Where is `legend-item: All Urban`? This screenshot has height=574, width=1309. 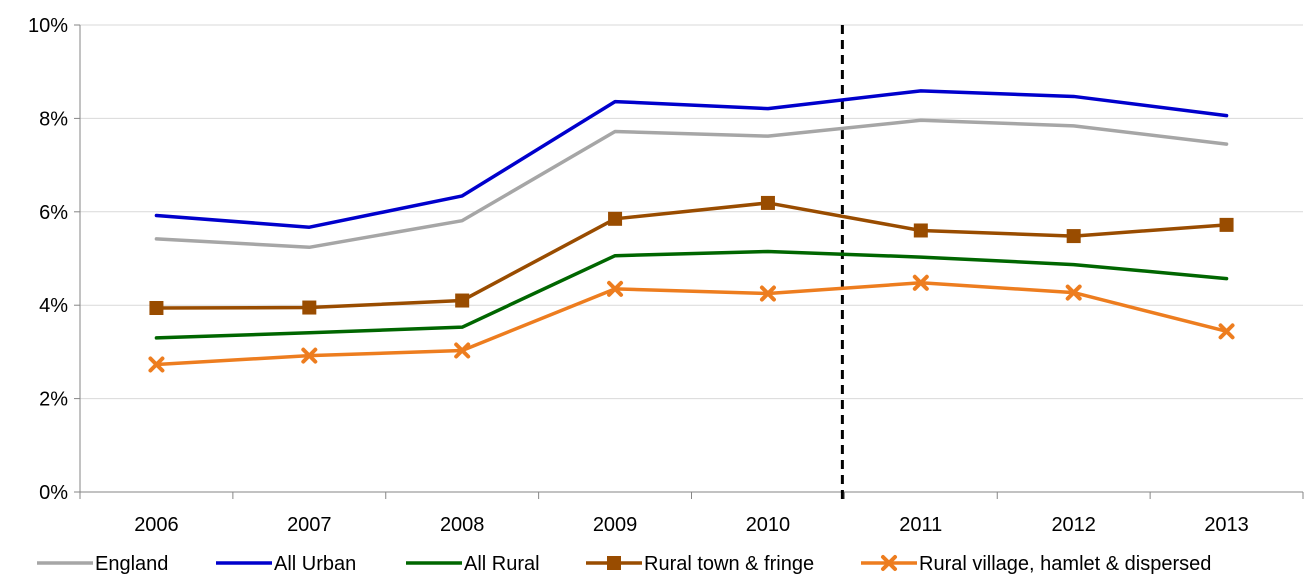
legend-item: All Urban is located at coordinates (286, 563).